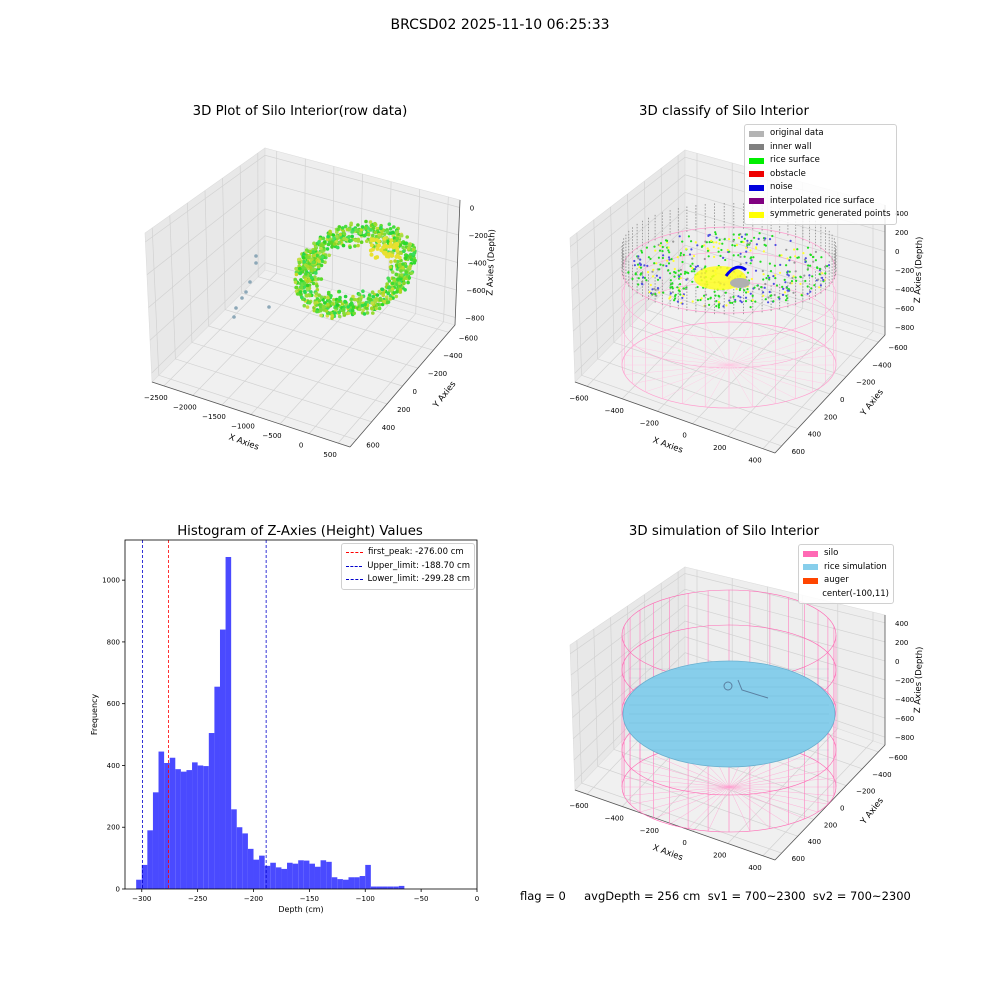 This screenshot has height=1000, width=1000. I want to click on raw-point-outlier, so click(242, 298).